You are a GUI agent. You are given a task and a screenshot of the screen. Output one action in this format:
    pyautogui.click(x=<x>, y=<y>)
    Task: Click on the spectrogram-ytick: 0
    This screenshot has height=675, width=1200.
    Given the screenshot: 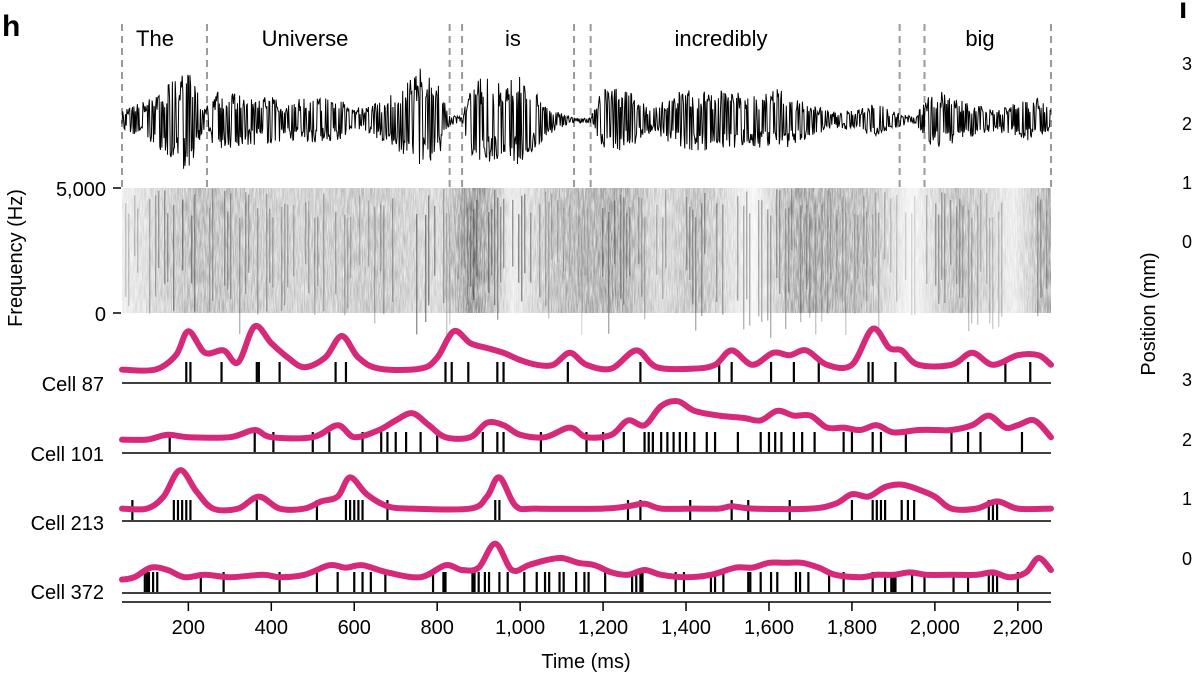 What is the action you would take?
    pyautogui.click(x=100, y=315)
    